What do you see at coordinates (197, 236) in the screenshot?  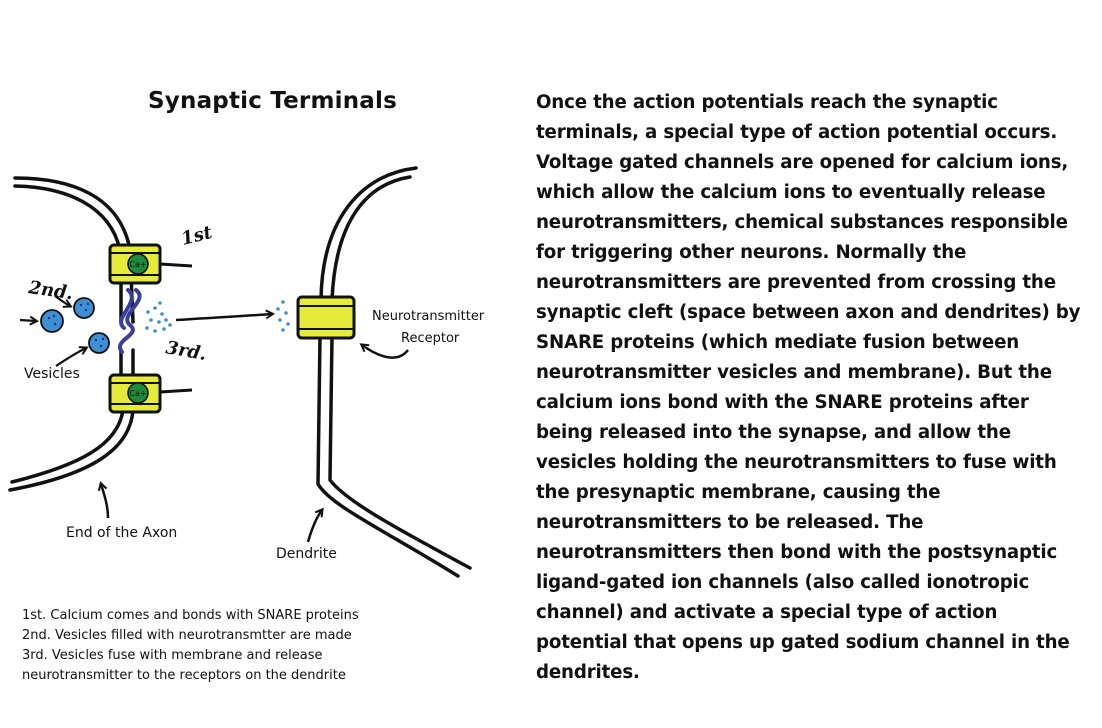 I see `step-first-marker: 1st` at bounding box center [197, 236].